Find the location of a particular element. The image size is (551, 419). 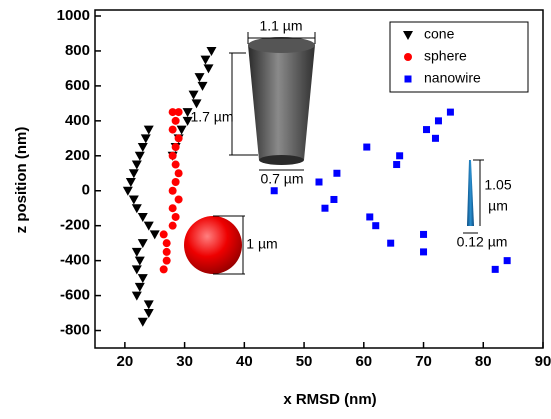

cone-shape is located at coordinates (272, 101).